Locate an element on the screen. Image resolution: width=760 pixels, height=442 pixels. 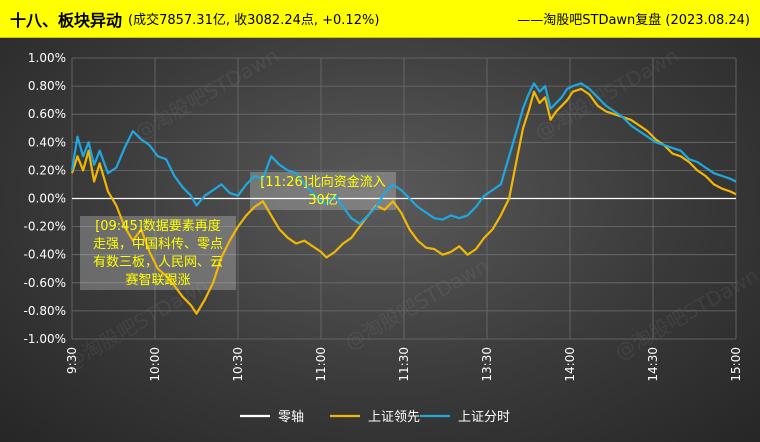
legend-label: 上证领先 is located at coordinates (394, 417).